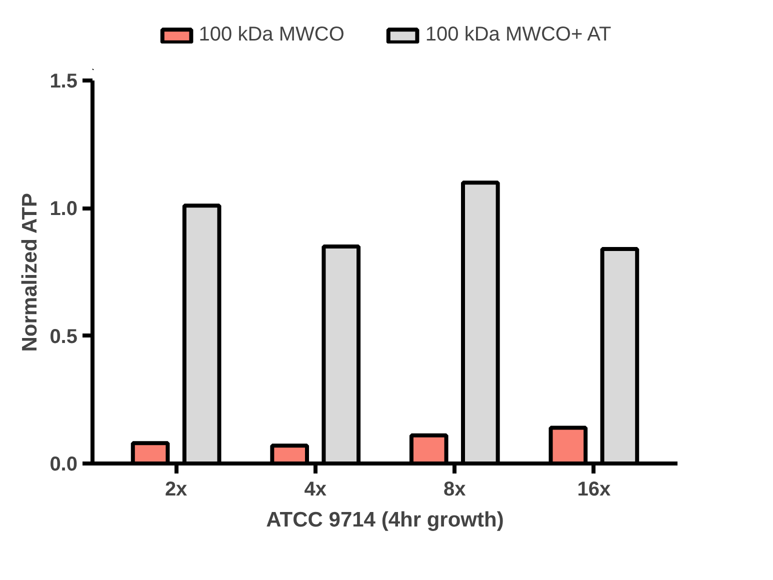  What do you see at coordinates (176, 489) in the screenshot?
I see `x-tick-label: 2x` at bounding box center [176, 489].